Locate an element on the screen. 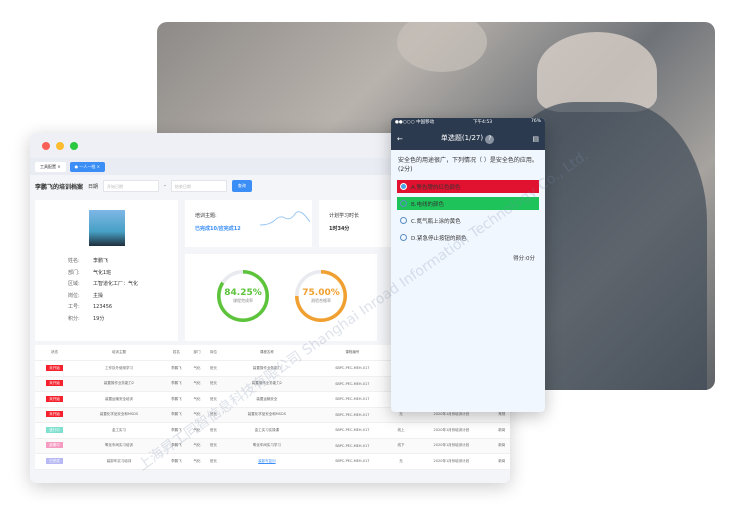  answer-option: A.警告牌的红色颜色 is located at coordinates (468, 186).